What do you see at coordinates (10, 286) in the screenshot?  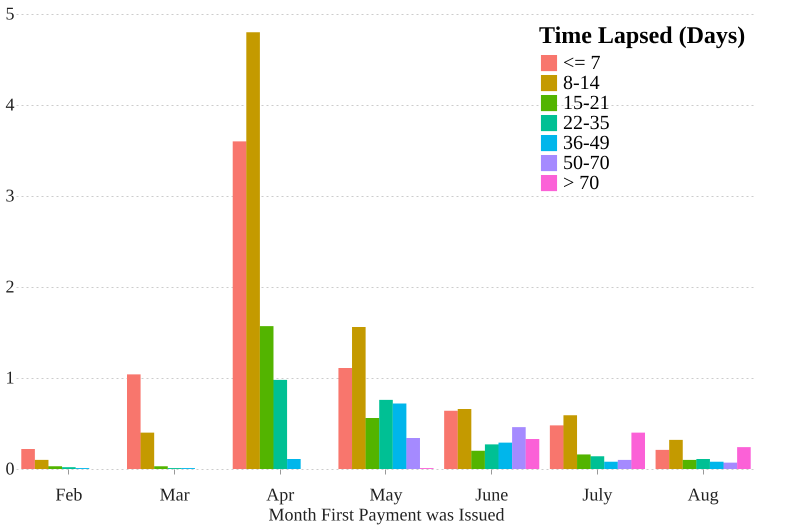 I see `y-tick-label: 2` at bounding box center [10, 286].